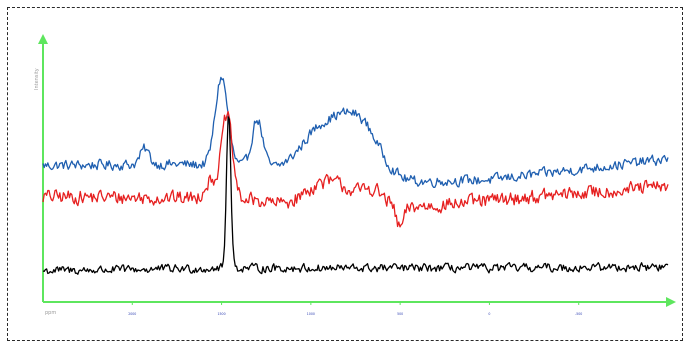 This screenshot has width=687, height=345. What do you see at coordinates (43, 39) in the screenshot?
I see `y-axis-arrow` at bounding box center [43, 39].